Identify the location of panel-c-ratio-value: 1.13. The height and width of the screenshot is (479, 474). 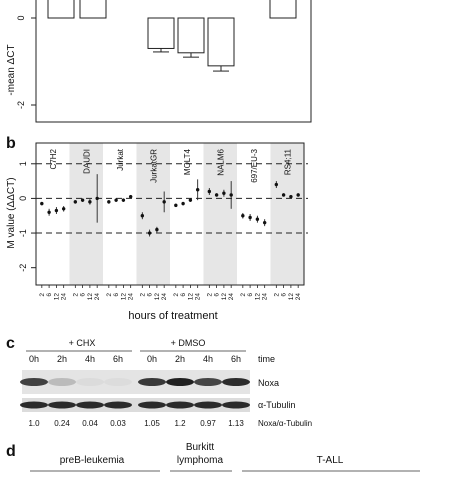
(236, 423).